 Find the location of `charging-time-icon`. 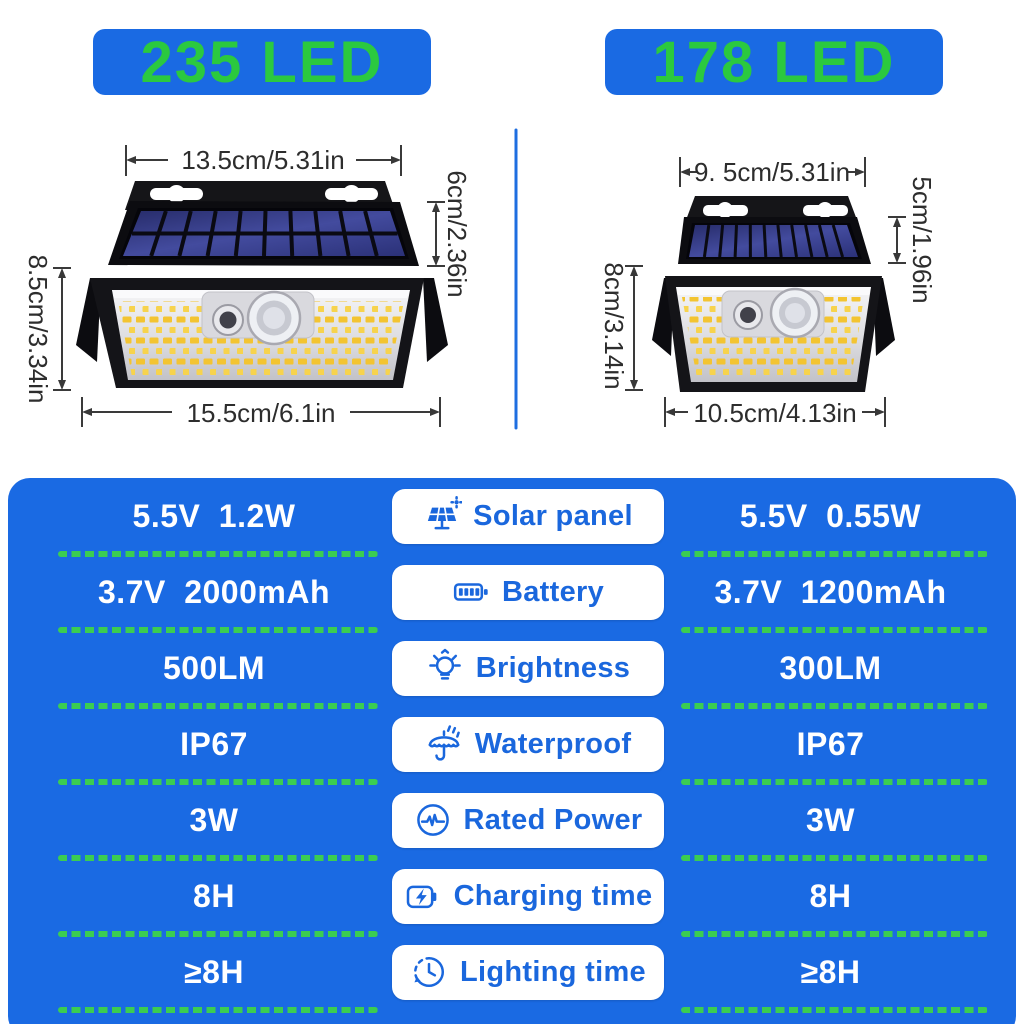

charging-time-icon is located at coordinates (421, 897).